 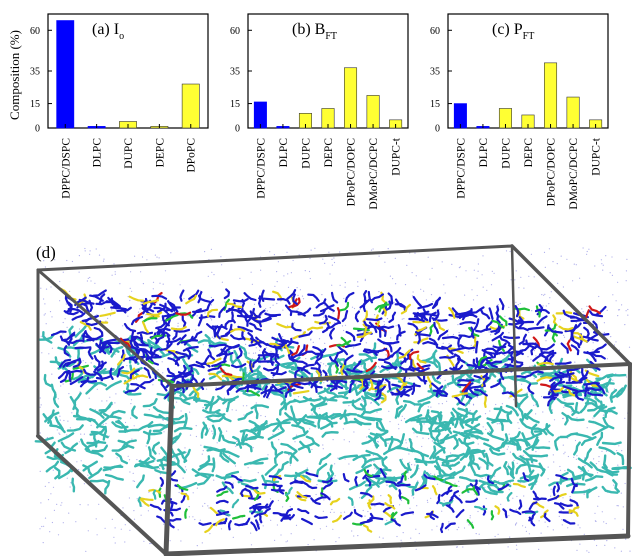 I want to click on panel-d-label: (d), so click(x=46, y=252).